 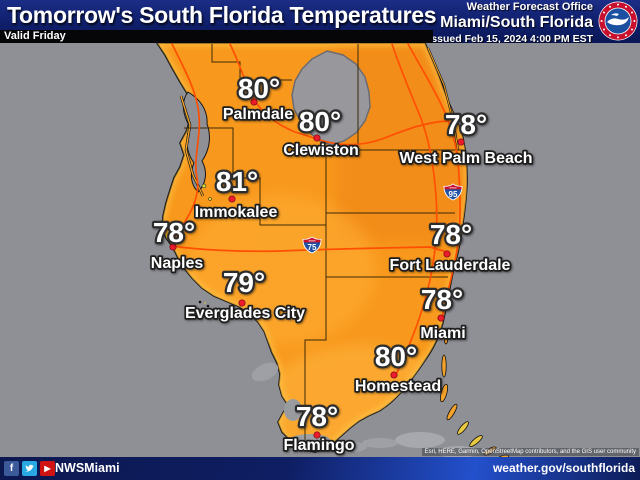 What do you see at coordinates (11, 468) in the screenshot?
I see `facebook-icon: f` at bounding box center [11, 468].